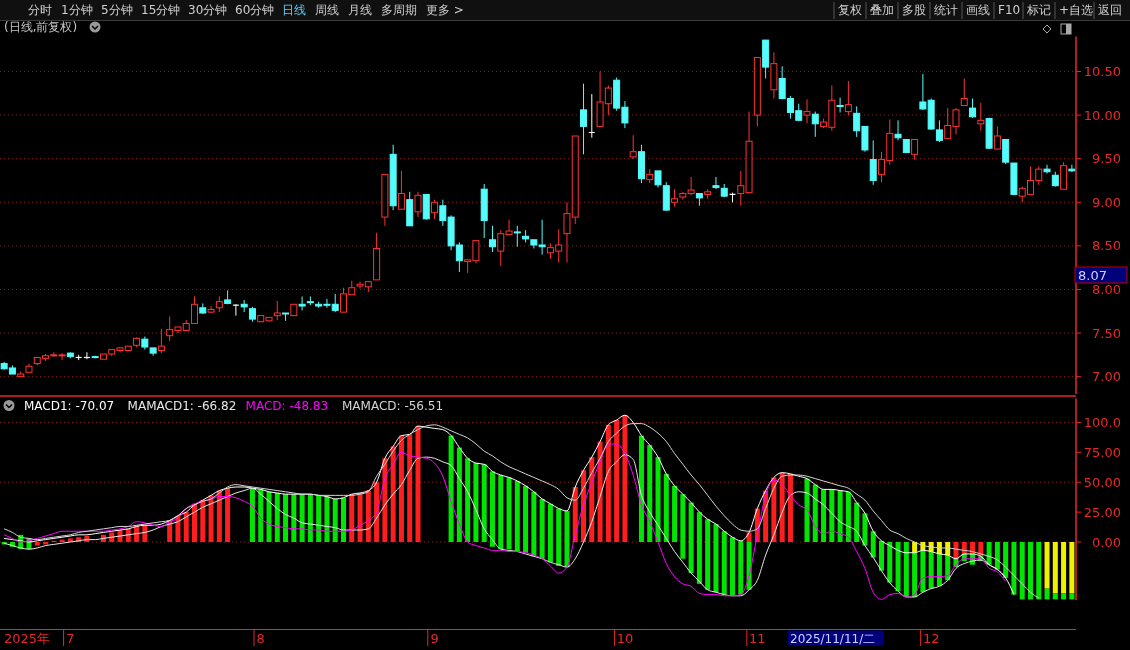 The height and width of the screenshot is (650, 1130). Describe the element at coordinates (1092, 275) in the screenshot. I see `text: 8.07` at that location.